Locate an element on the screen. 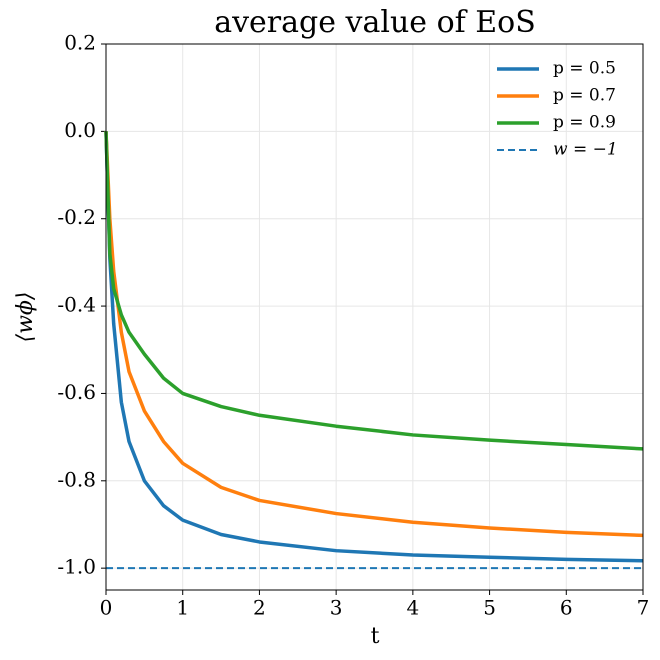 The height and width of the screenshot is (660, 660). legend-label: w = −1 is located at coordinates (585, 150).